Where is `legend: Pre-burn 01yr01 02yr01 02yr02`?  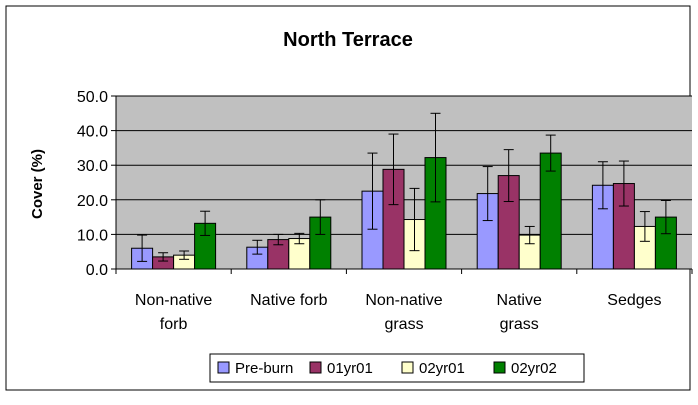
legend: Pre-burn 01yr01 02yr01 02yr02 is located at coordinates (397, 368).